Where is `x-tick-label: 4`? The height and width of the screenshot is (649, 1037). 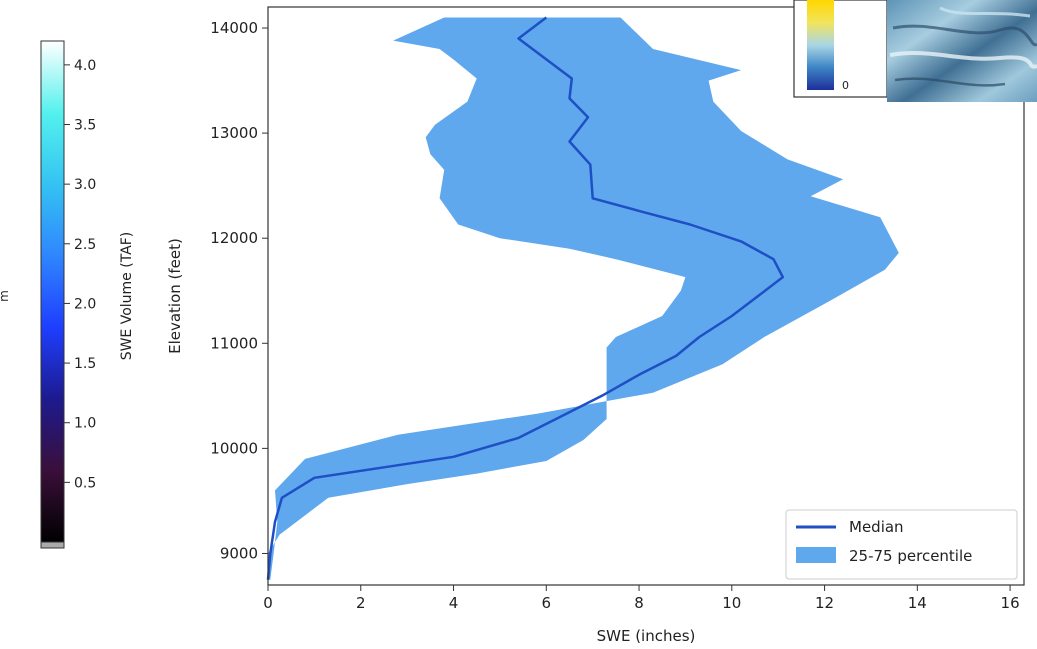 x-tick-label: 4 is located at coordinates (454, 603).